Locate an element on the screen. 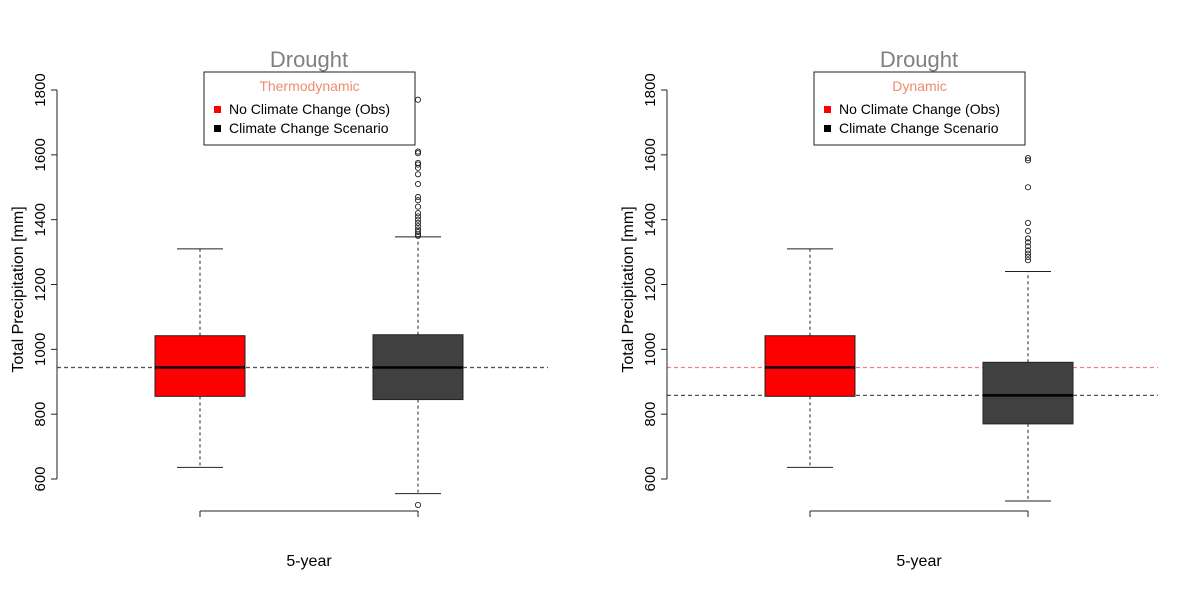  legend-title: Thermodynamic is located at coordinates (309, 86).